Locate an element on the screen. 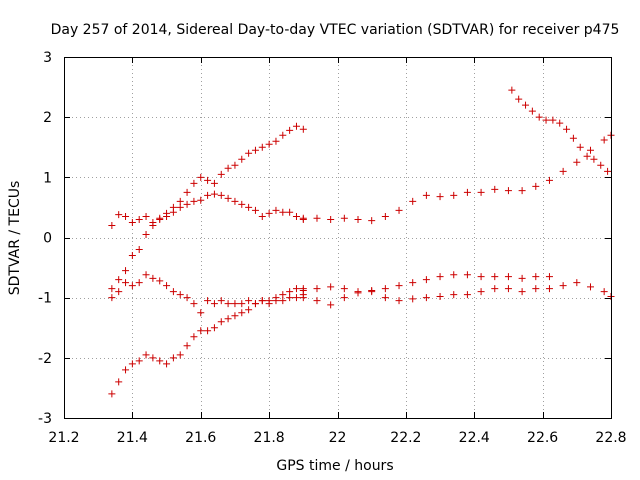 The image size is (640, 480). y-tick-label: -2 is located at coordinates (45, 359).